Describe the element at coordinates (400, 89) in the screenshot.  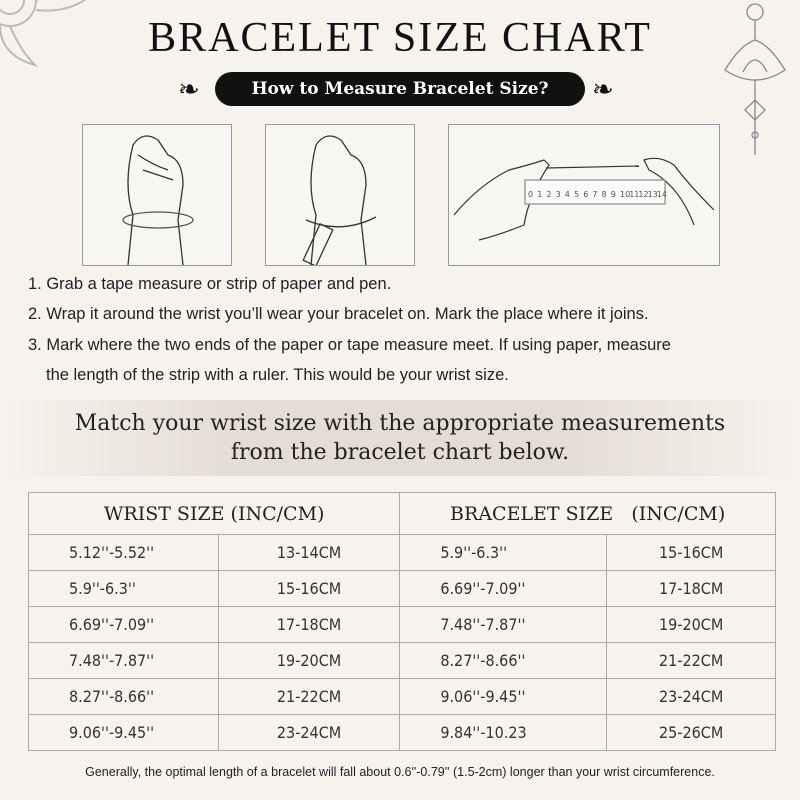
I see `subtitle-banner: How to Measure Bracelet Size?` at that location.